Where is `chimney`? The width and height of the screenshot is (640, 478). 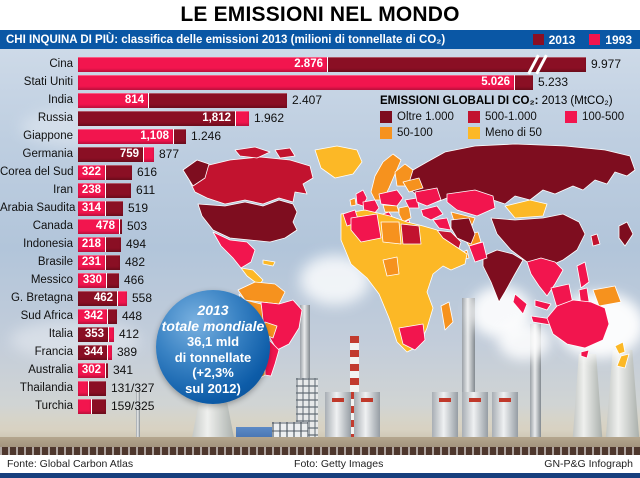
chimney is located at coordinates (535, 386).